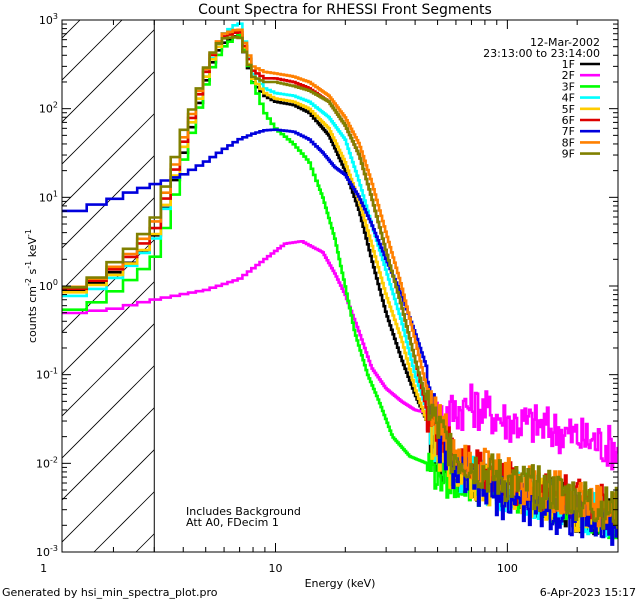 This screenshot has height=600, width=640. I want to click on y-tick-label: 10², so click(48, 108).